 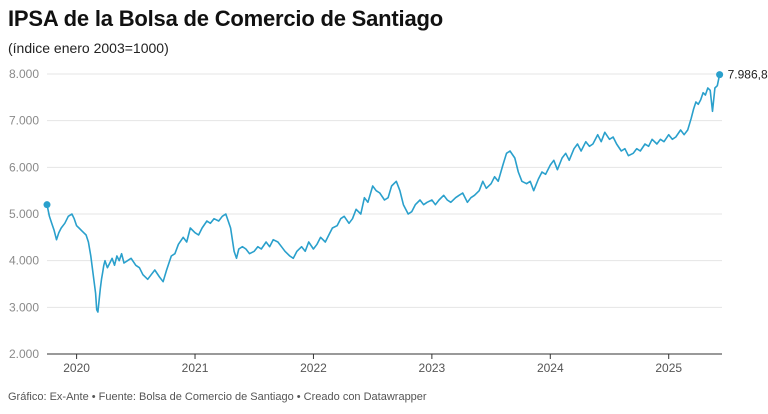 What do you see at coordinates (668, 368) in the screenshot?
I see `x-tick-label: 2025` at bounding box center [668, 368].